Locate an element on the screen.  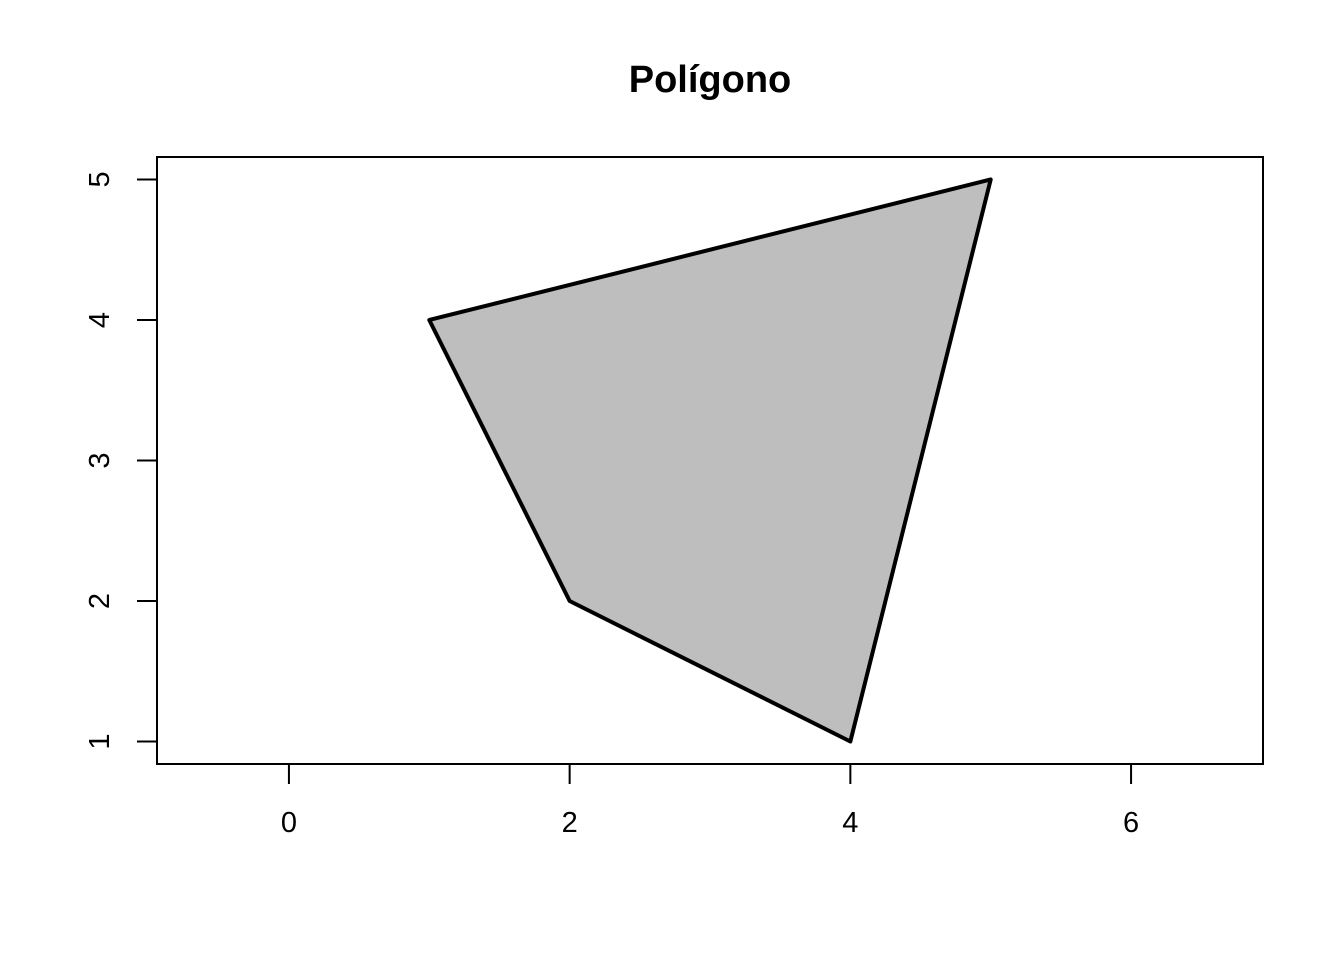
y-tick-label: 1 is located at coordinates (100, 741).